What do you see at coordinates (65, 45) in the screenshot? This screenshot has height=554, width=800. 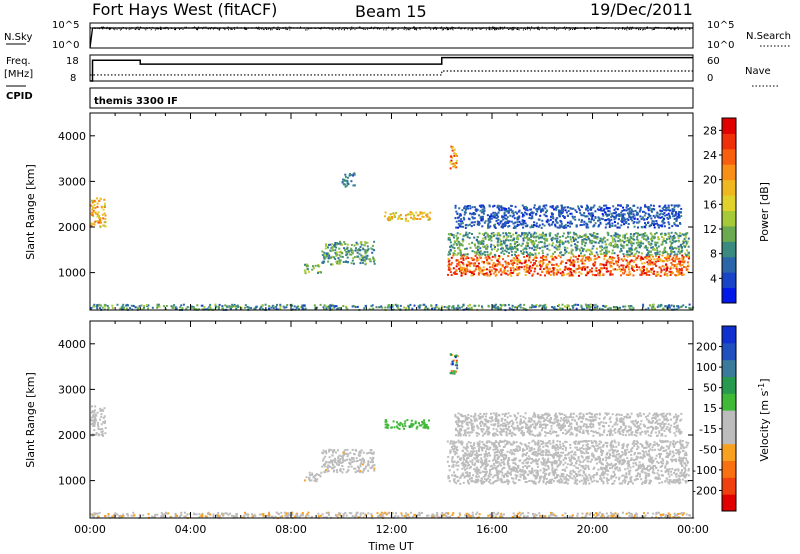 I see `noise-tick-bottom-left: 10^0` at bounding box center [65, 45].